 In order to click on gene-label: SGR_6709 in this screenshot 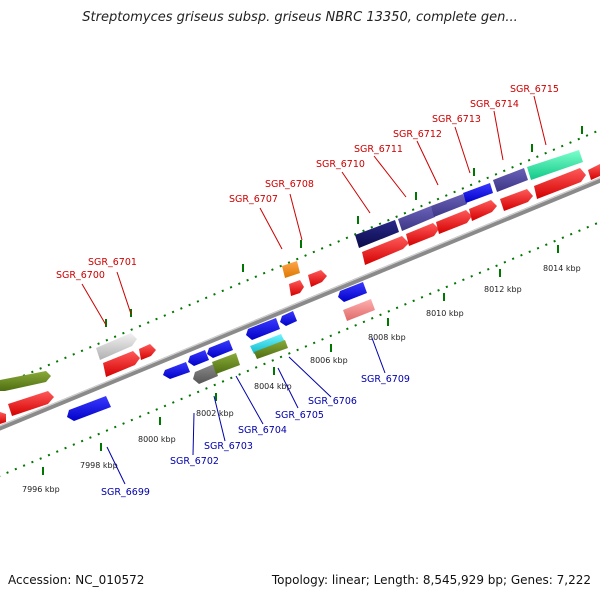, I will do `click(385, 379)`.